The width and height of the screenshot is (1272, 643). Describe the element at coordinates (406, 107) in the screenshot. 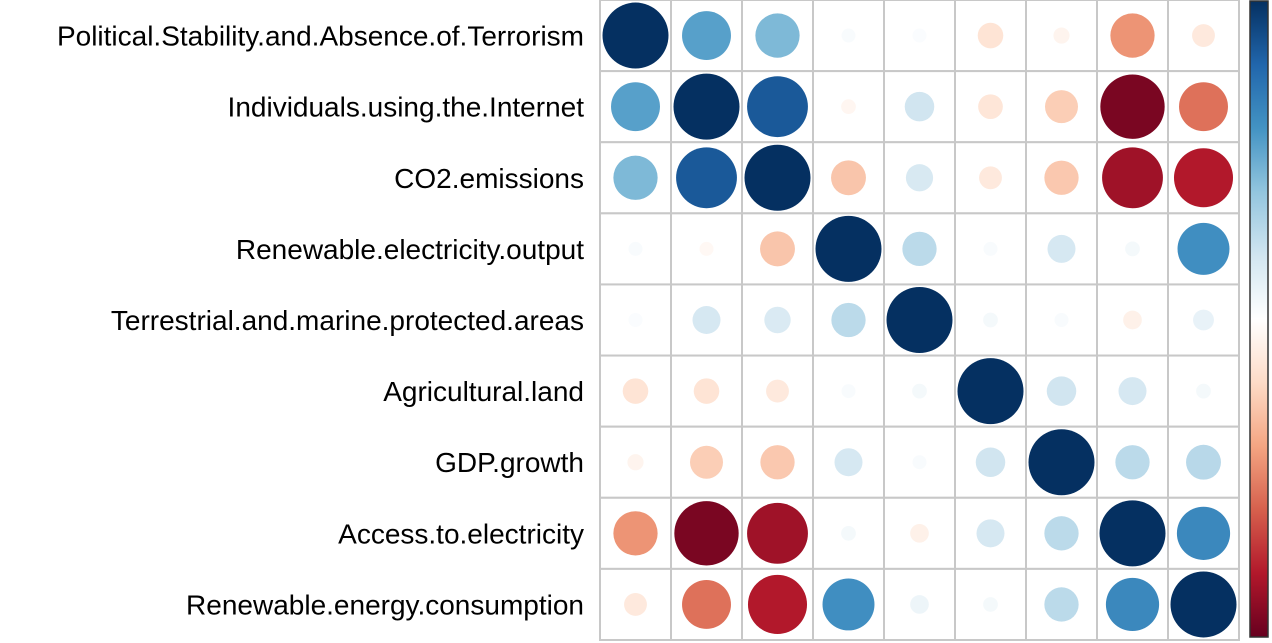

I see `row-label: Individuals.using.the.Internet` at that location.